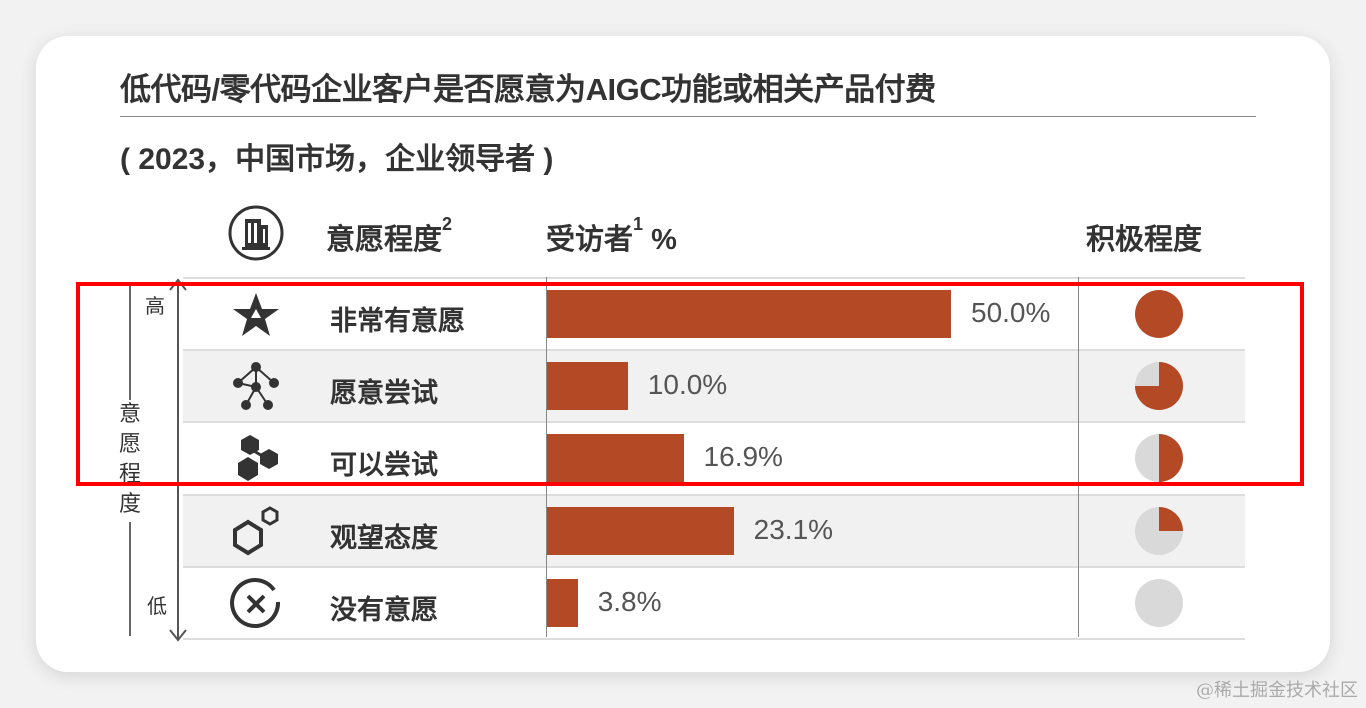  What do you see at coordinates (1277, 690) in the screenshot?
I see `watermark: @稀土掘金技术社区` at bounding box center [1277, 690].